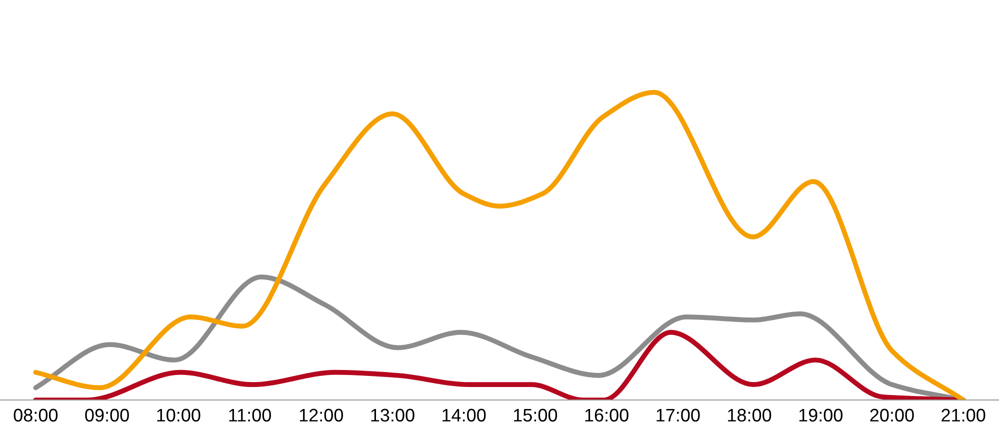  I want to click on x-tick-label: 19:00, so click(820, 415).